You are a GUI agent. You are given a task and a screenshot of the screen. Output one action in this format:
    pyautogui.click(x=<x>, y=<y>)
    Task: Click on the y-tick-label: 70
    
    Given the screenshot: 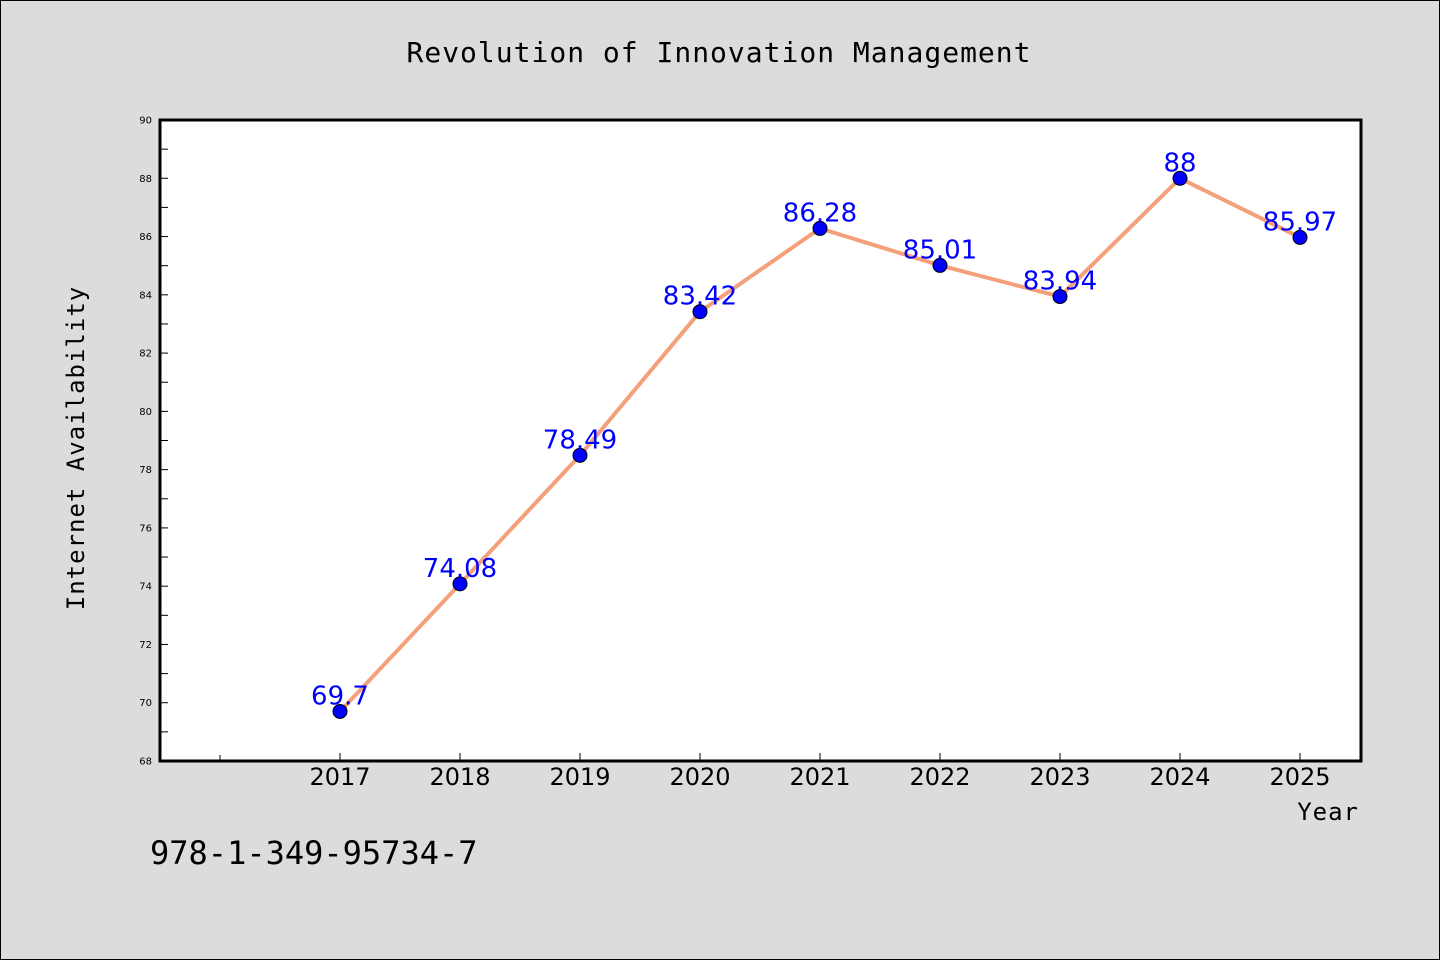 What is the action you would take?
    pyautogui.click(x=145, y=703)
    